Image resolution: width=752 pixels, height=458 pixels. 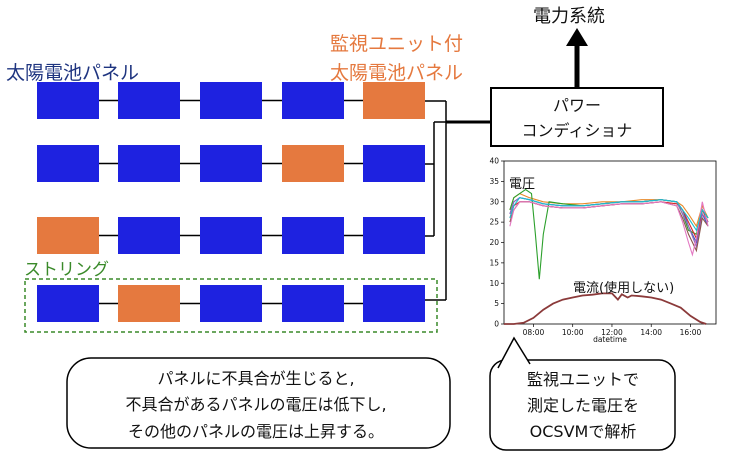 What do you see at coordinates (494, 201) in the screenshot?
I see `y-tick-label: 30` at bounding box center [494, 201].